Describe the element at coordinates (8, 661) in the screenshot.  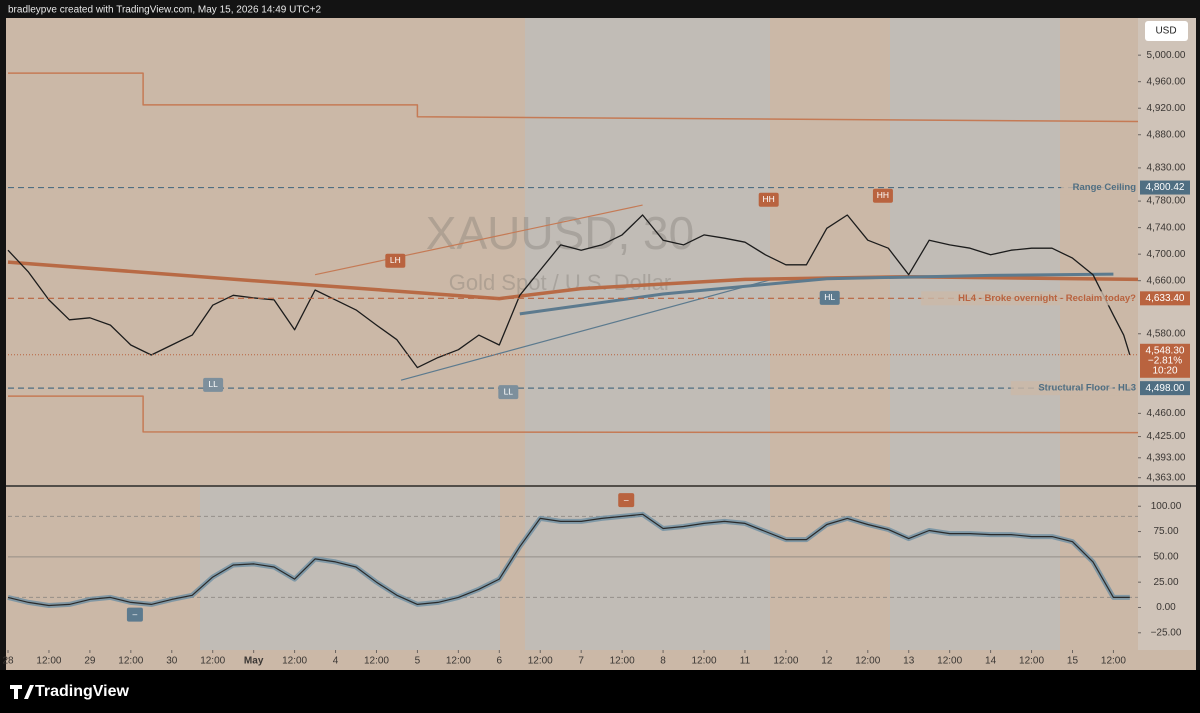
I see `x-tick-label: 28` at that location.